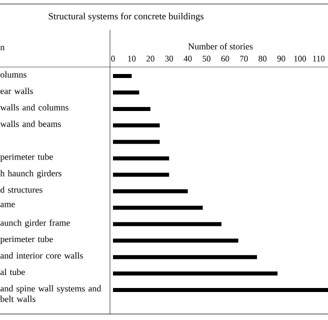 The image size is (328, 320). What do you see at coordinates (30, 123) in the screenshot?
I see `y-tick-label: walls and beams` at bounding box center [30, 123].